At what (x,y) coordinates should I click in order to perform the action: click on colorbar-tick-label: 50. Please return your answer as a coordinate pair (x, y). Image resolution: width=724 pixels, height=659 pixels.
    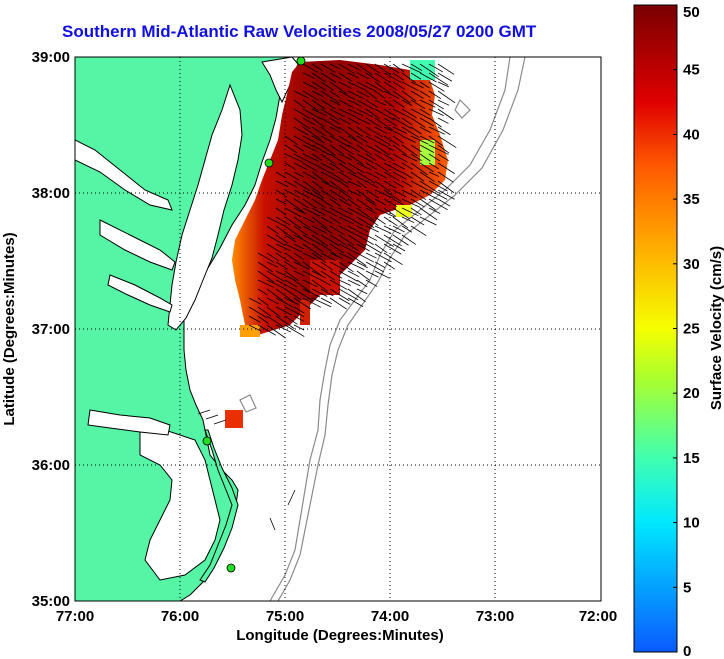
    Looking at the image, I should click on (691, 12).